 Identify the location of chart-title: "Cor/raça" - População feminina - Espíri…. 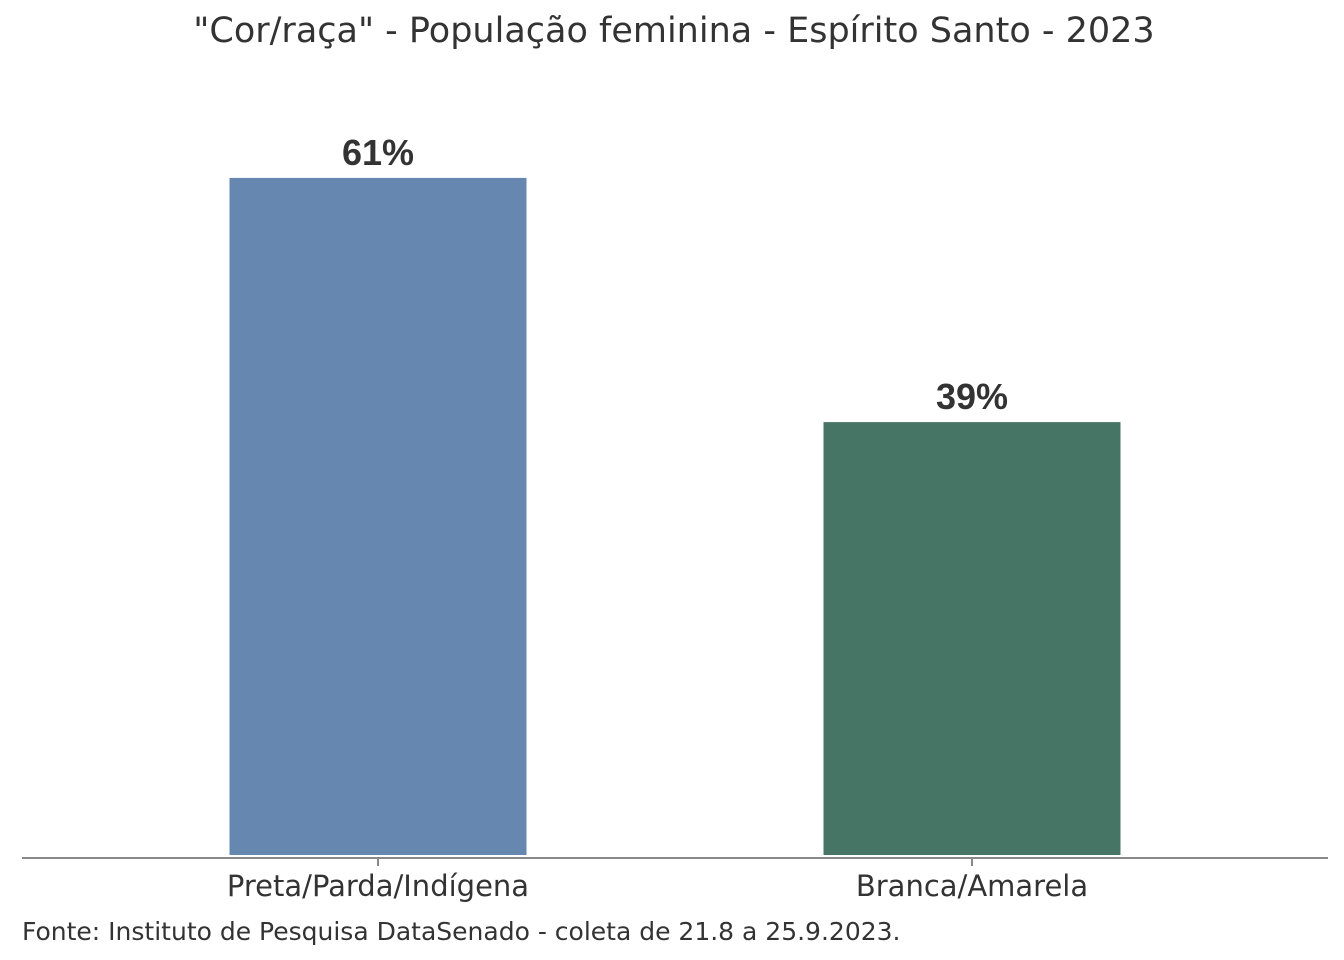
(673, 31).